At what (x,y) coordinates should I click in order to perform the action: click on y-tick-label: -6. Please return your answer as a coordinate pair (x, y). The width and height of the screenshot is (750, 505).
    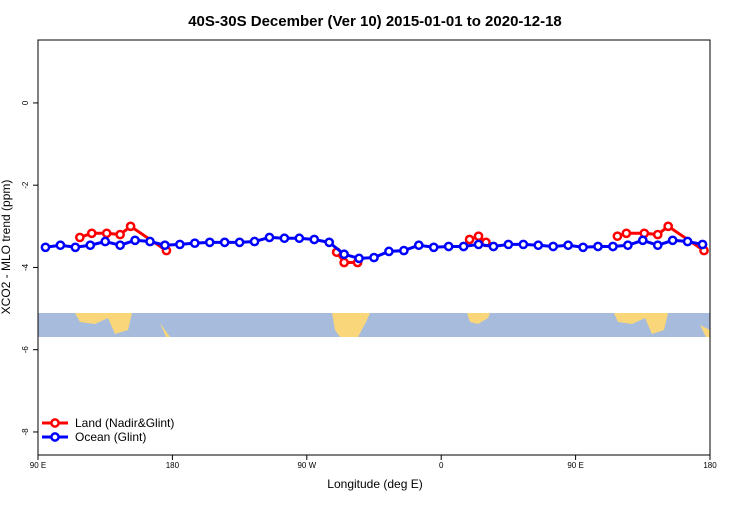
    Looking at the image, I should click on (25, 350).